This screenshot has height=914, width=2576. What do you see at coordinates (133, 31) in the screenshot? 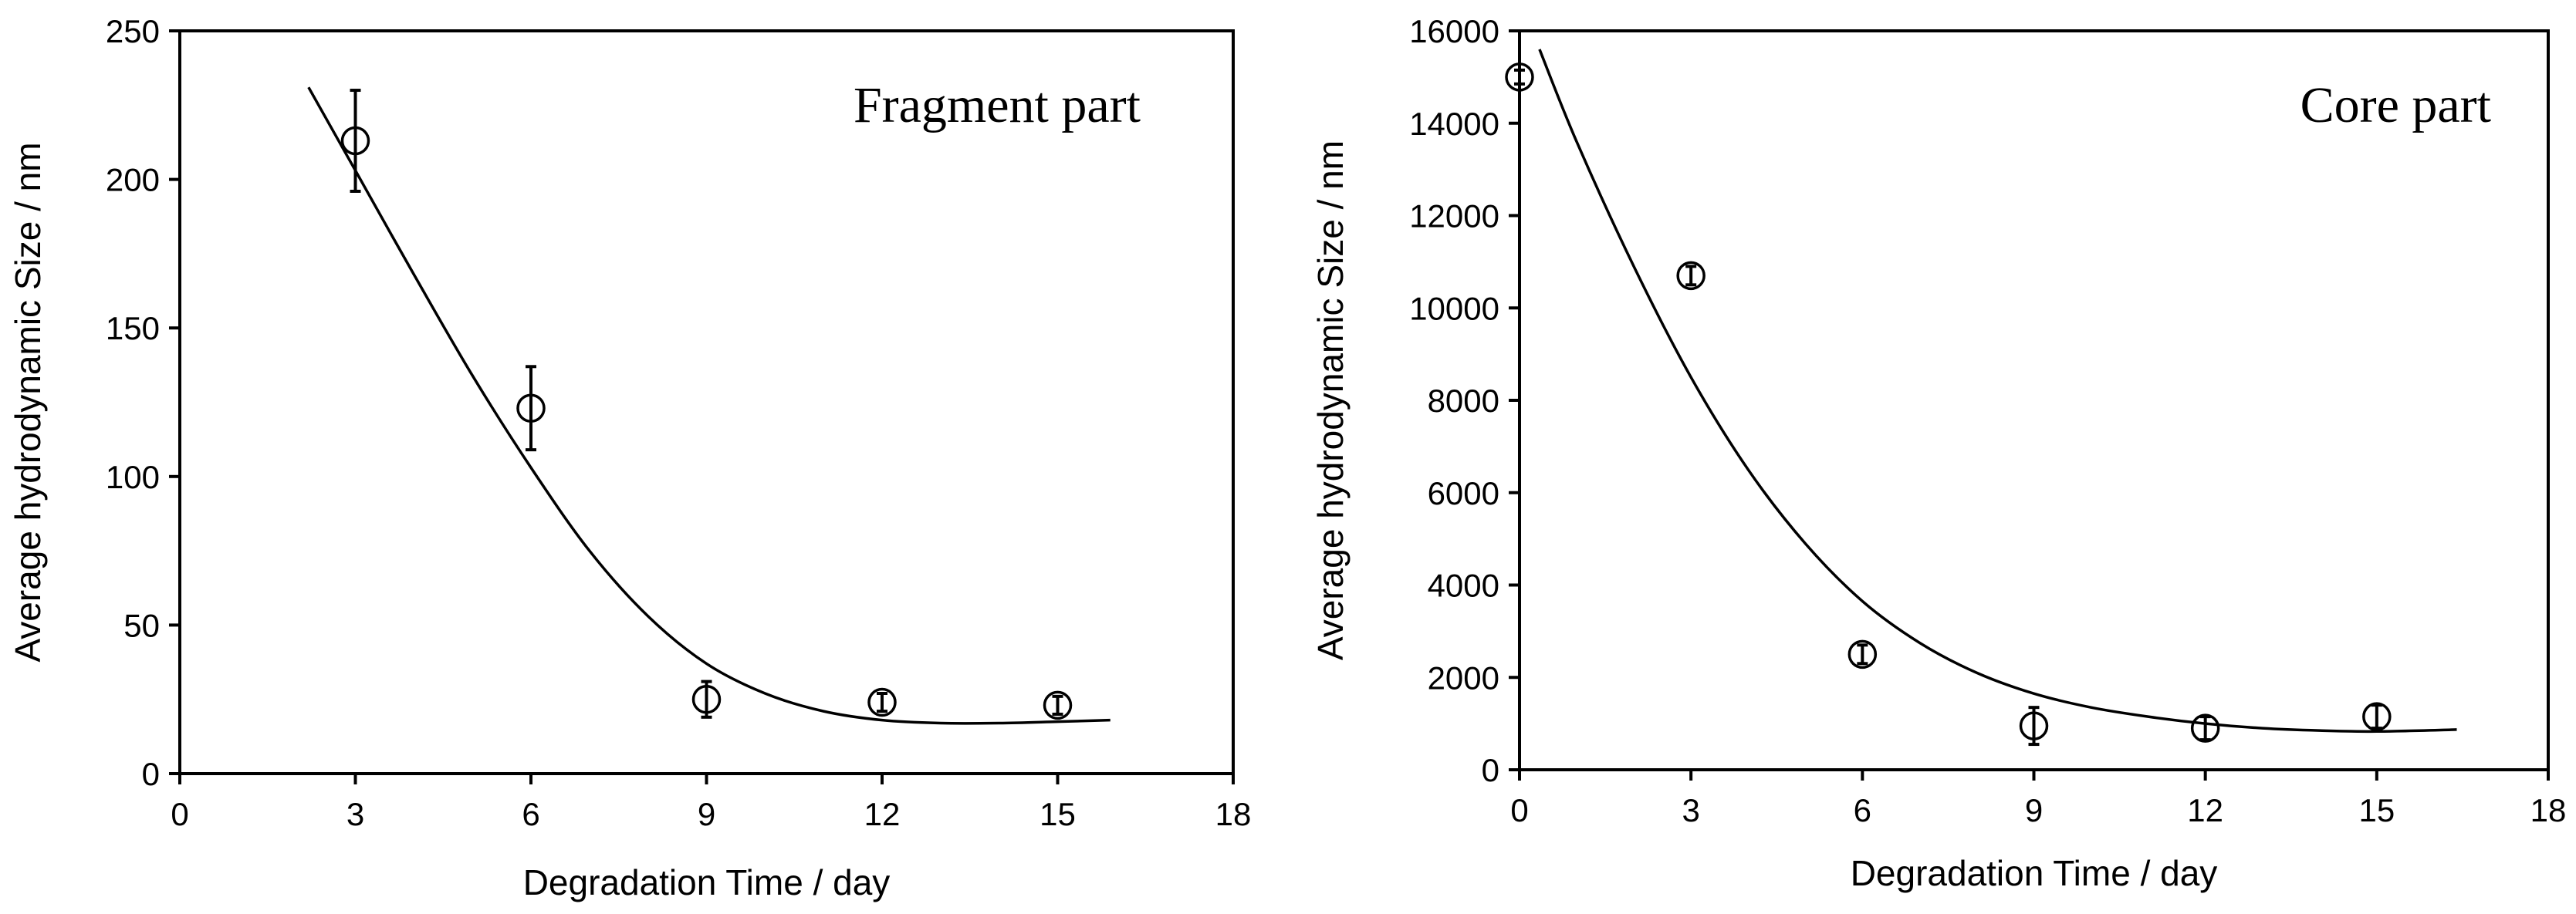
I see `y-tick-label: 250` at bounding box center [133, 31].